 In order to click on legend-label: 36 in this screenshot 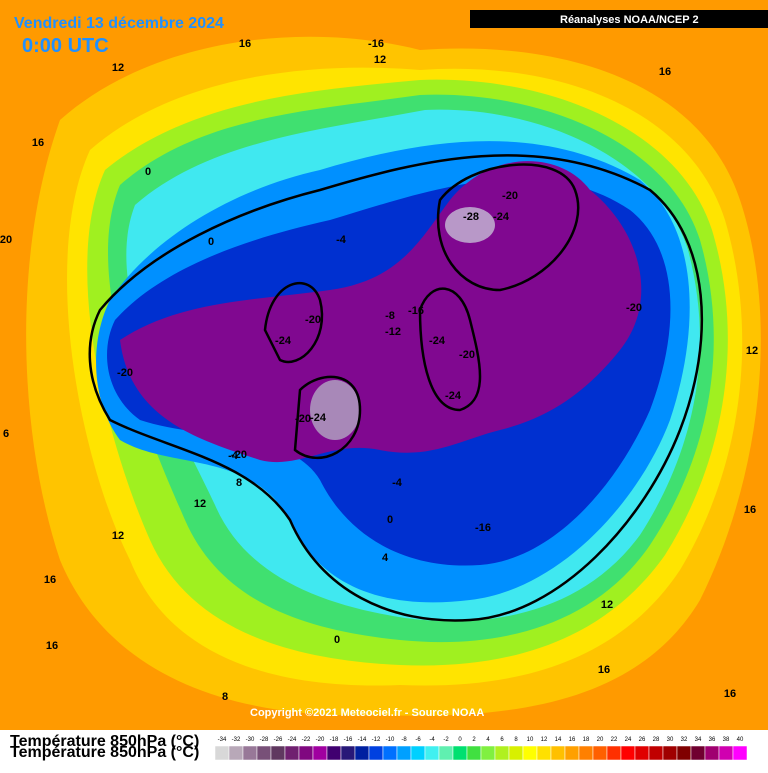, I will do `click(712, 740)`.